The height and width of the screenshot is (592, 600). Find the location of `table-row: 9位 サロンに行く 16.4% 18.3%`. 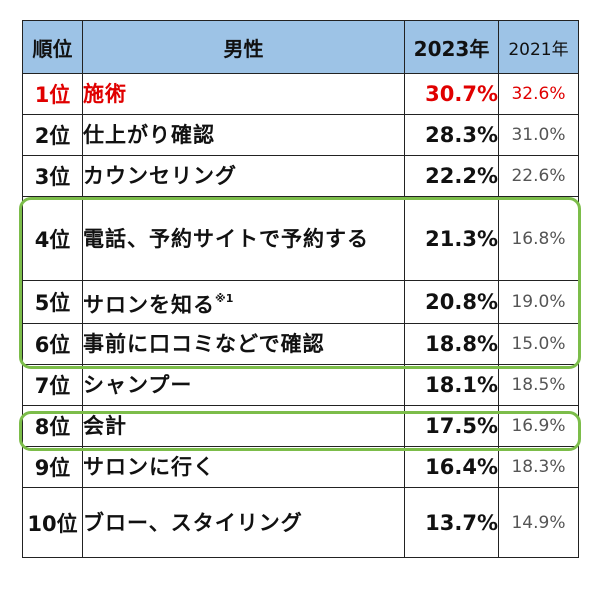

table-row: 9位 サロンに行く 16.4% 18.3% is located at coordinates (300, 467).